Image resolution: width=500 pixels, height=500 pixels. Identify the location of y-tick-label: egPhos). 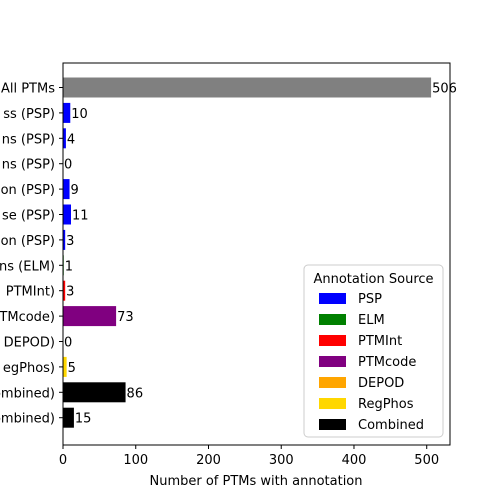
(29, 368).